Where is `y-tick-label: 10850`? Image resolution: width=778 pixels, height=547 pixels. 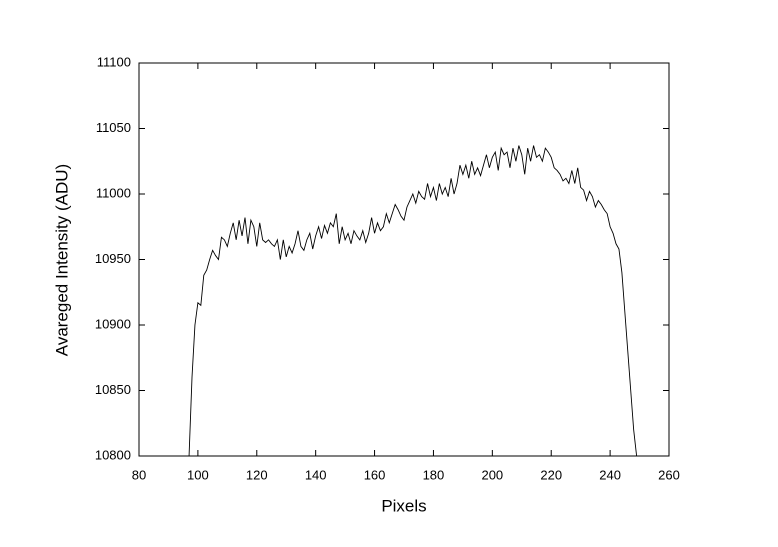
y-tick-label: 10850 is located at coordinates (113, 389).